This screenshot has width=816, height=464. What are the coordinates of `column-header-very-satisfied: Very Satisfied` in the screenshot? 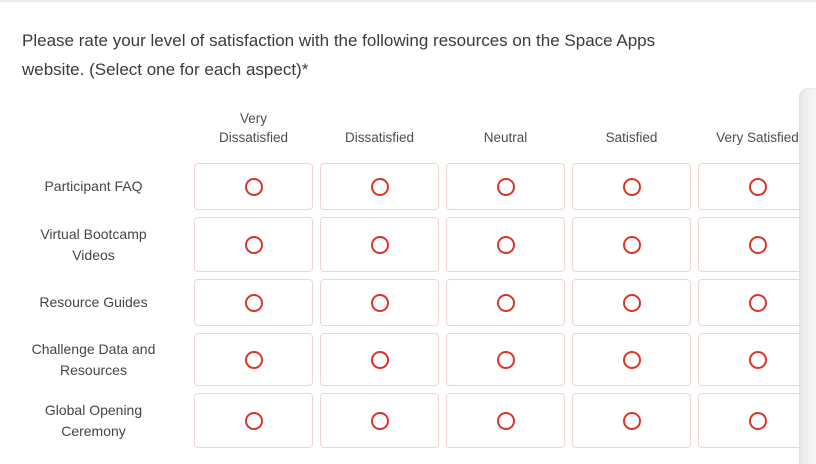 It's located at (757, 137).